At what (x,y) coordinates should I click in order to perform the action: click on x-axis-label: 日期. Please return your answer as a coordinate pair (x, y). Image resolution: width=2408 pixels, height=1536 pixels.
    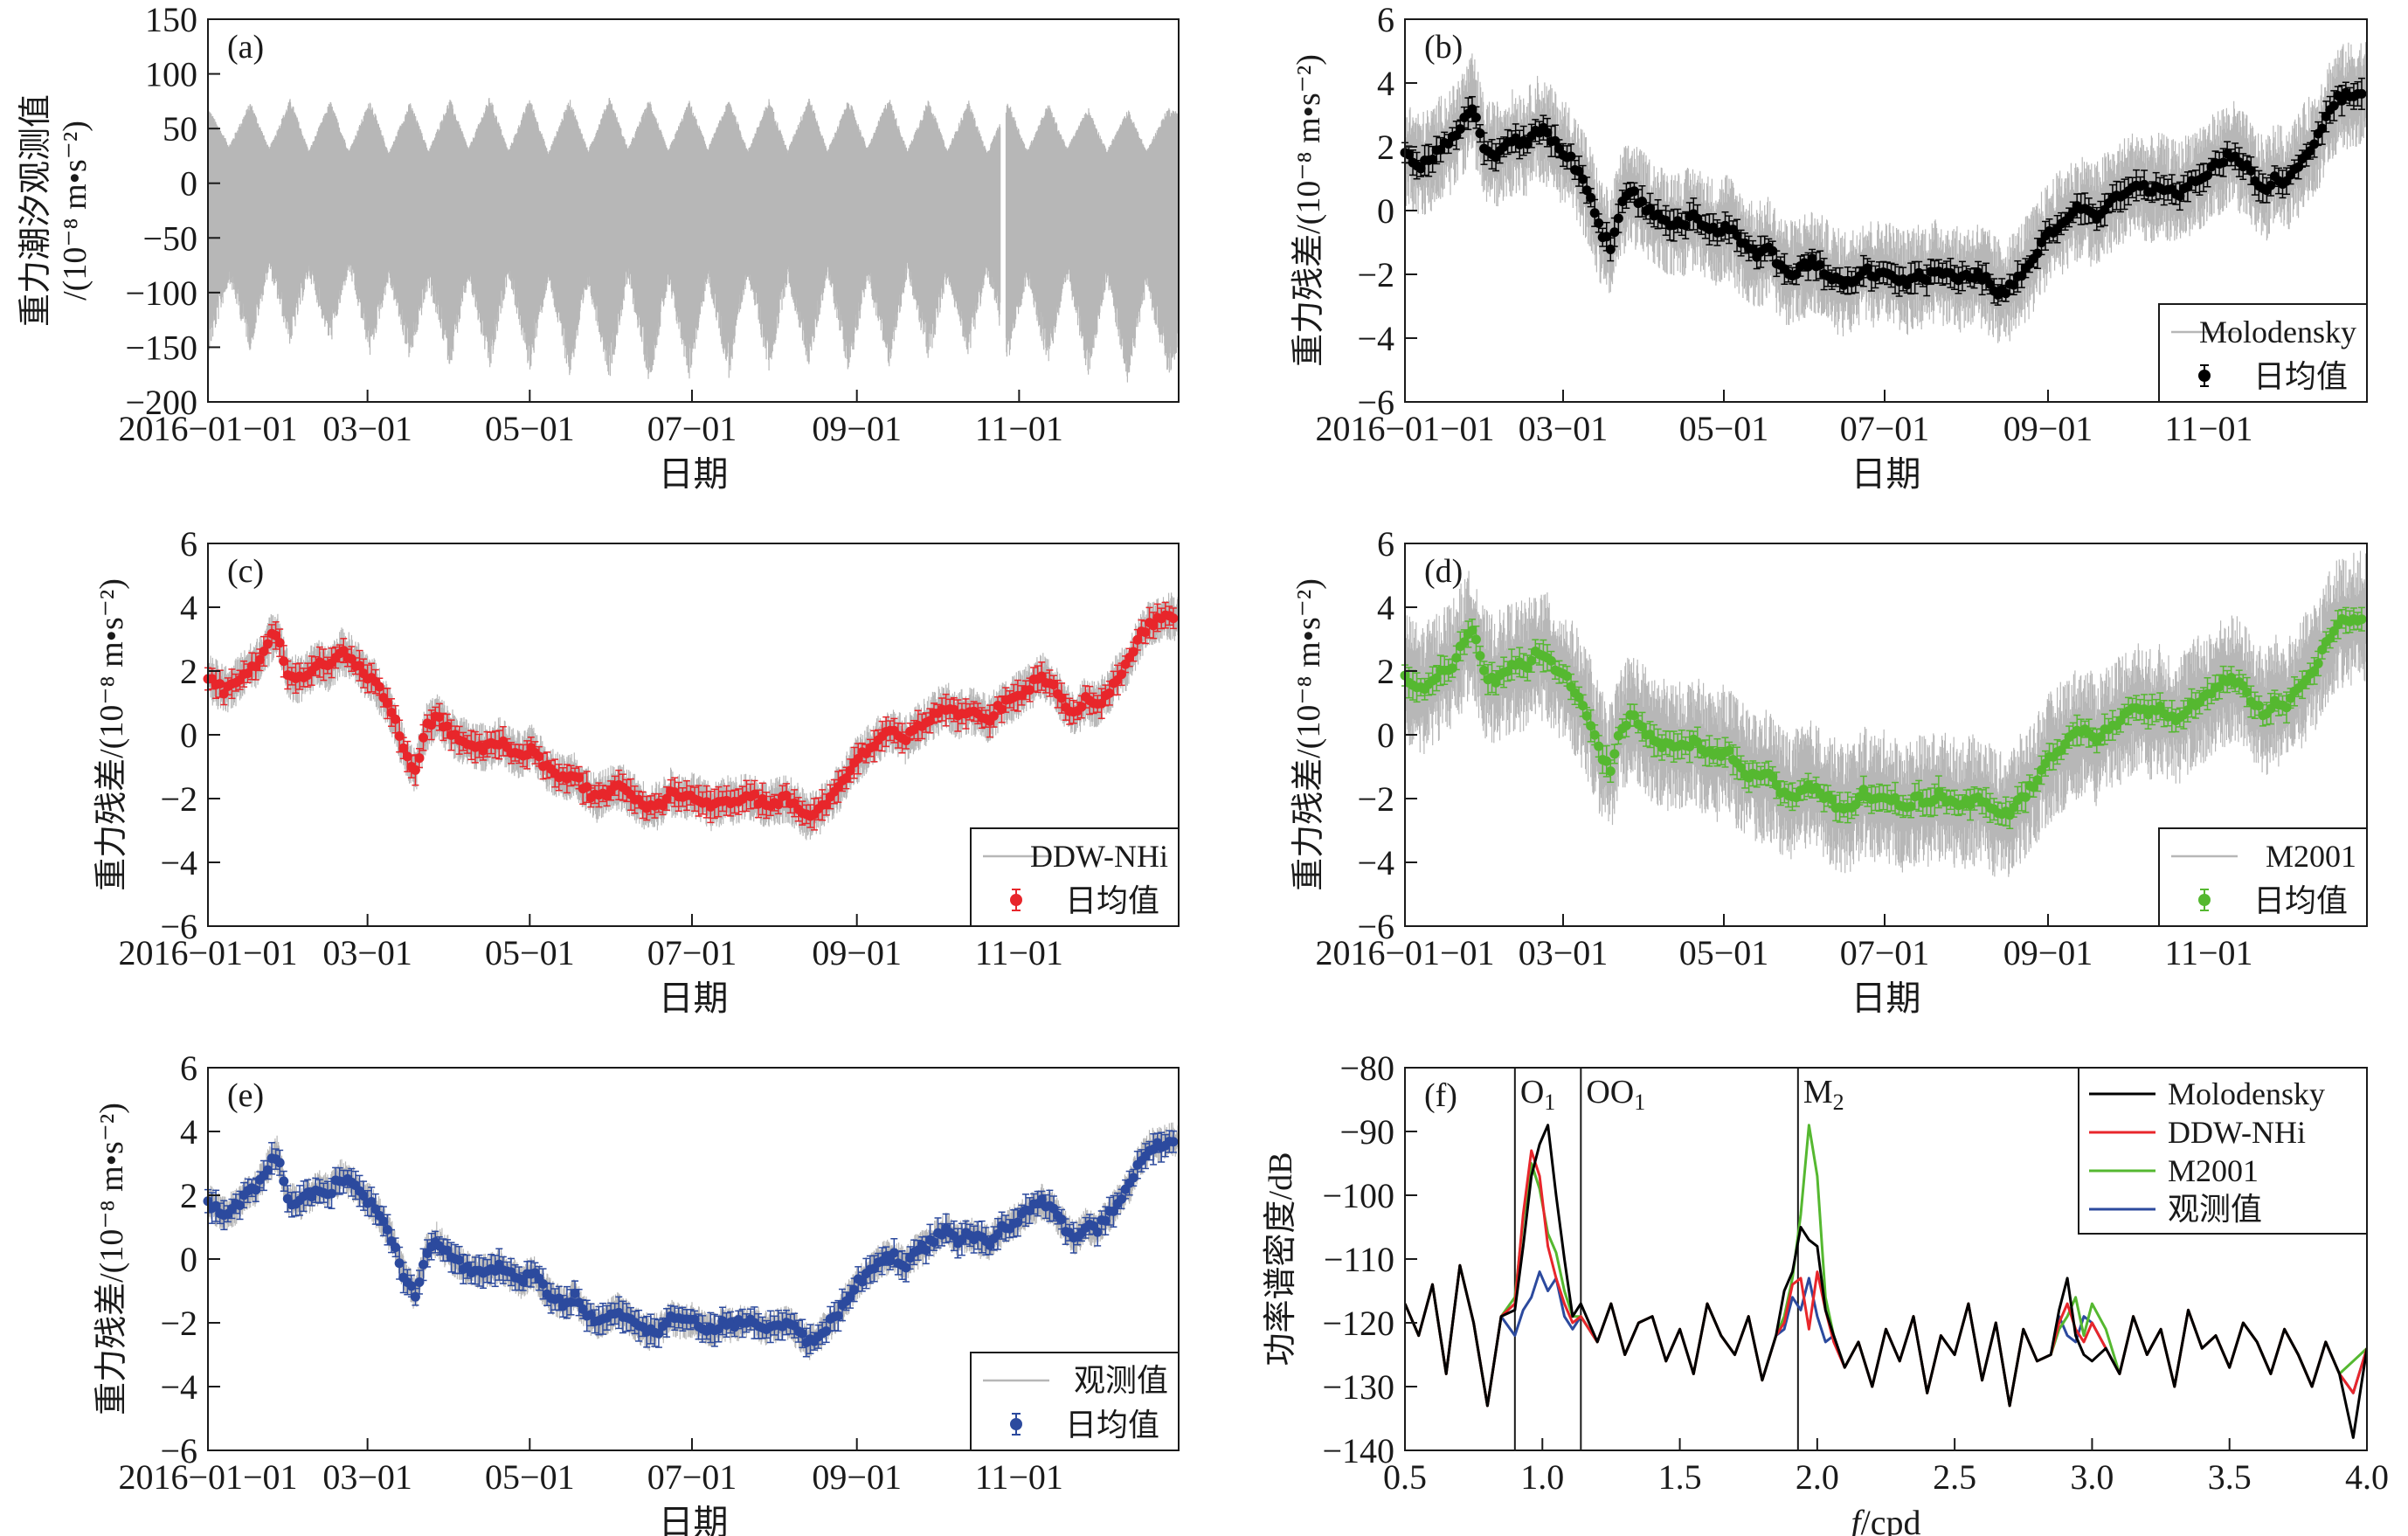
    Looking at the image, I should click on (694, 998).